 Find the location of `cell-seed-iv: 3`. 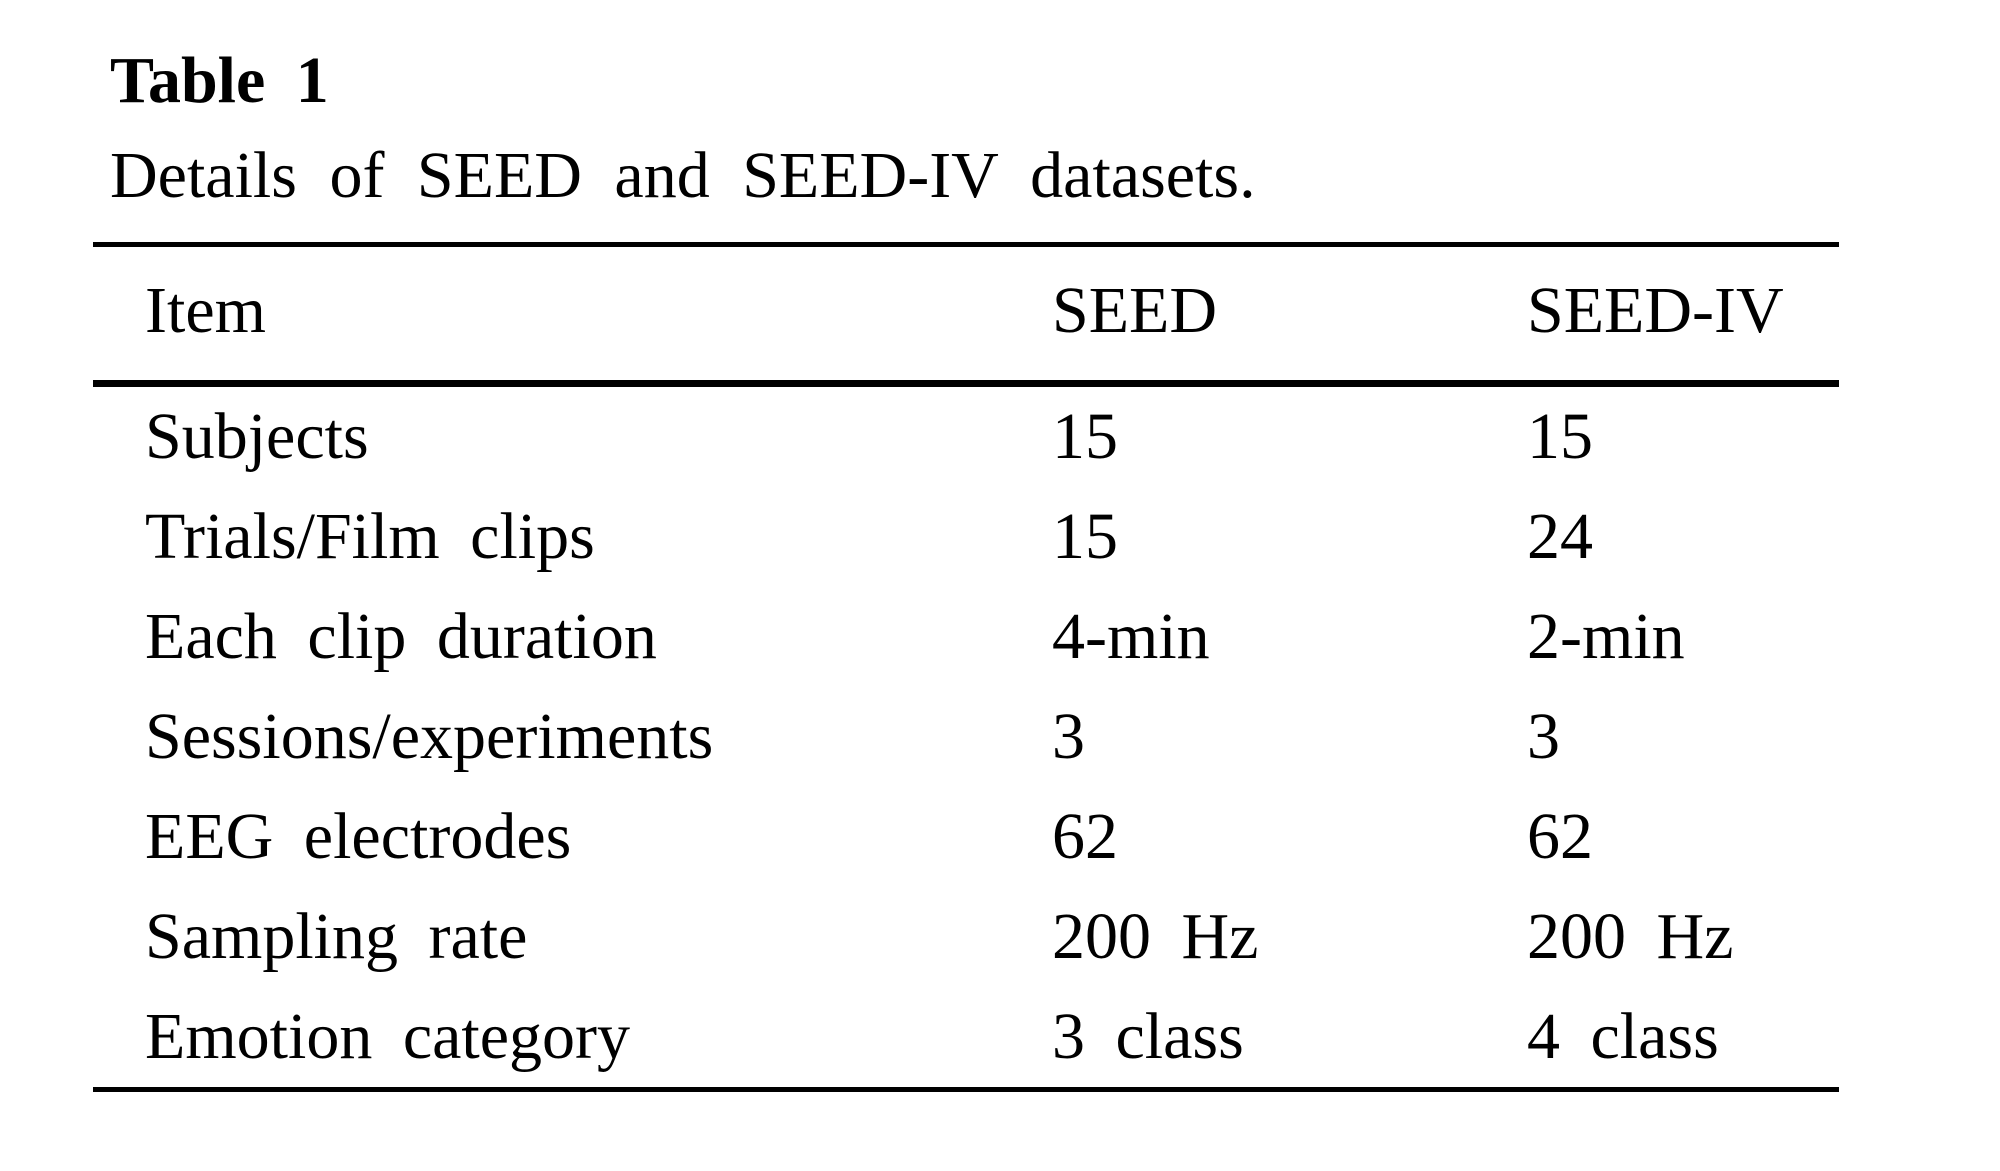

cell-seed-iv: 3 is located at coordinates (1543, 736).